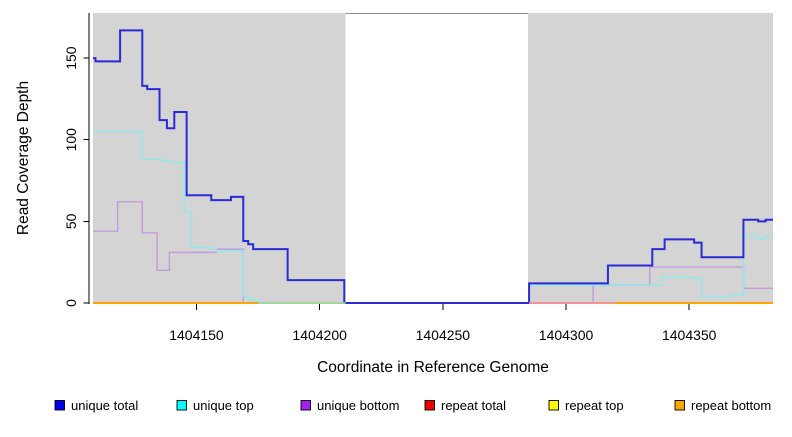 The height and width of the screenshot is (437, 792). What do you see at coordinates (71, 58) in the screenshot?
I see `y-tick-label: 150` at bounding box center [71, 58].